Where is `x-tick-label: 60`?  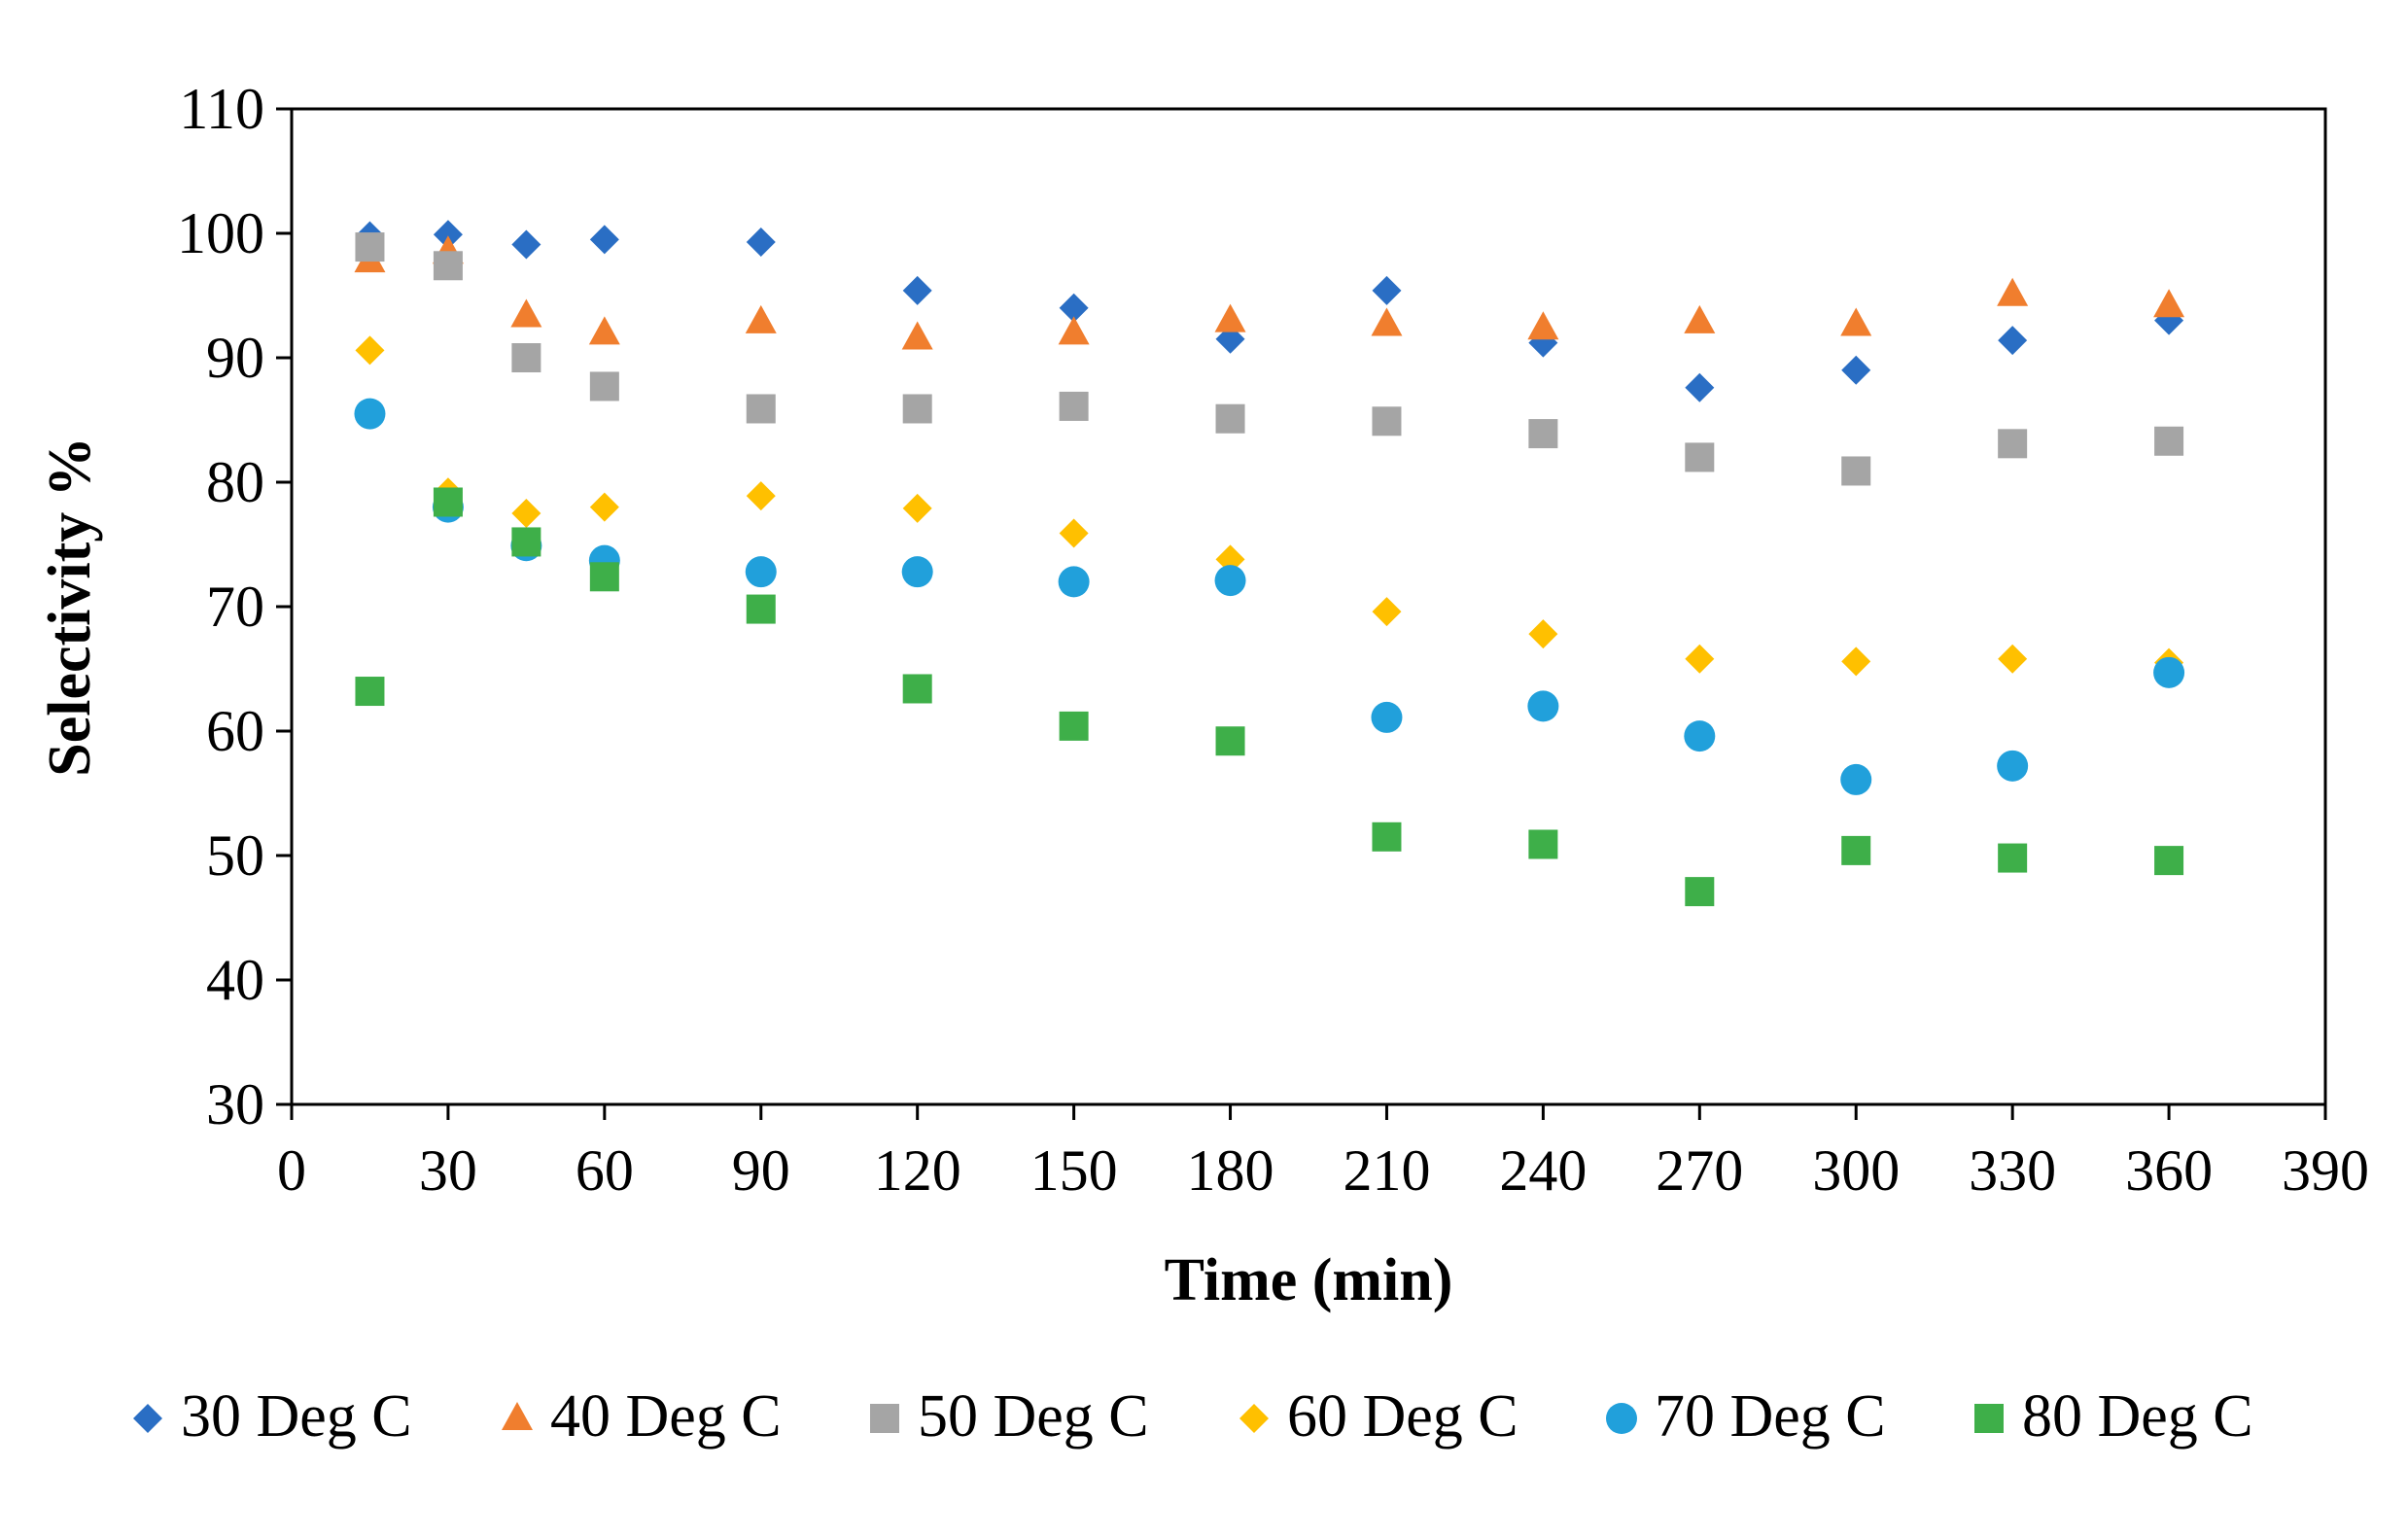 x-tick-label: 60 is located at coordinates (605, 1170).